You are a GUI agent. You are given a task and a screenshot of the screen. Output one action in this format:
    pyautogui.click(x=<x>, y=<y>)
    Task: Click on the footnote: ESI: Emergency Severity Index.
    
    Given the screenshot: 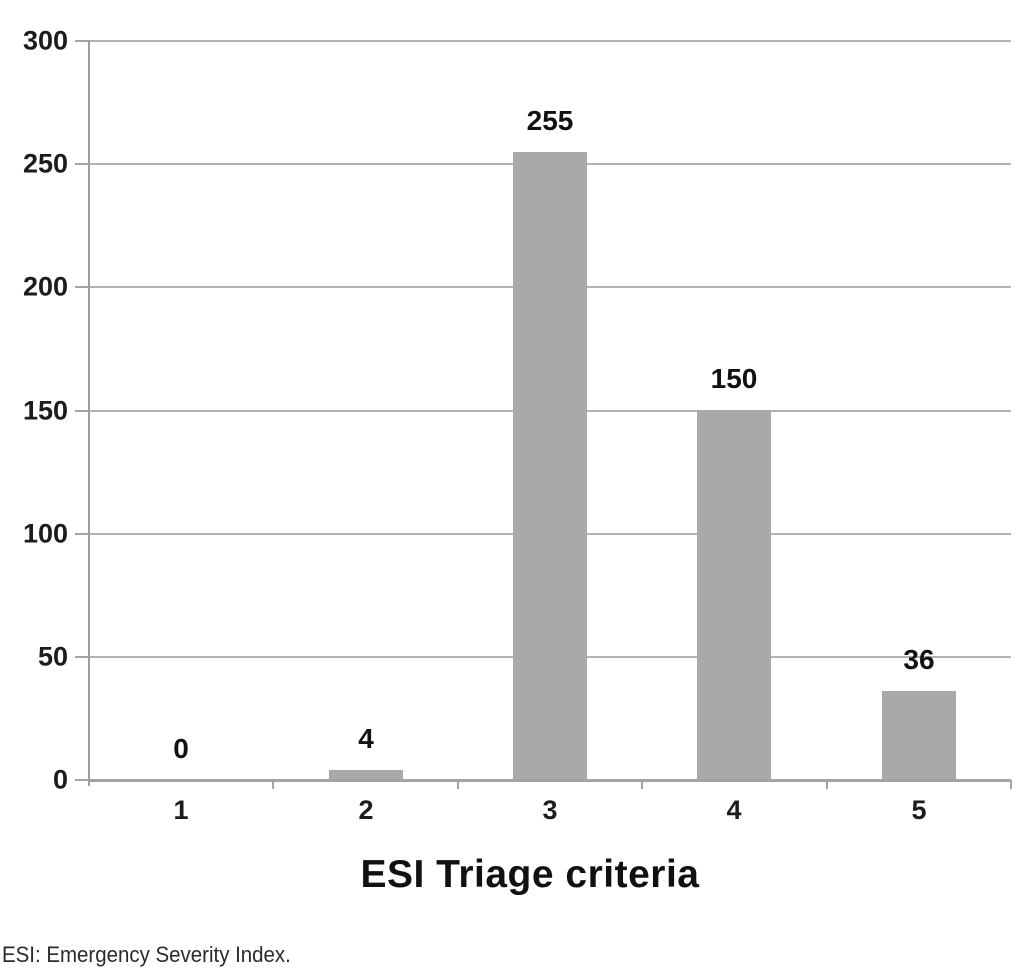 What is the action you would take?
    pyautogui.click(x=146, y=954)
    